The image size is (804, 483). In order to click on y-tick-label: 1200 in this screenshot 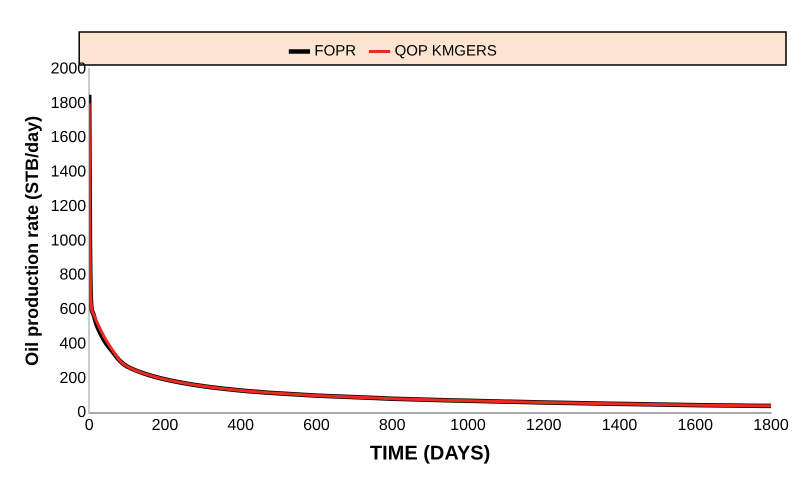, I will do `click(68, 206)`.